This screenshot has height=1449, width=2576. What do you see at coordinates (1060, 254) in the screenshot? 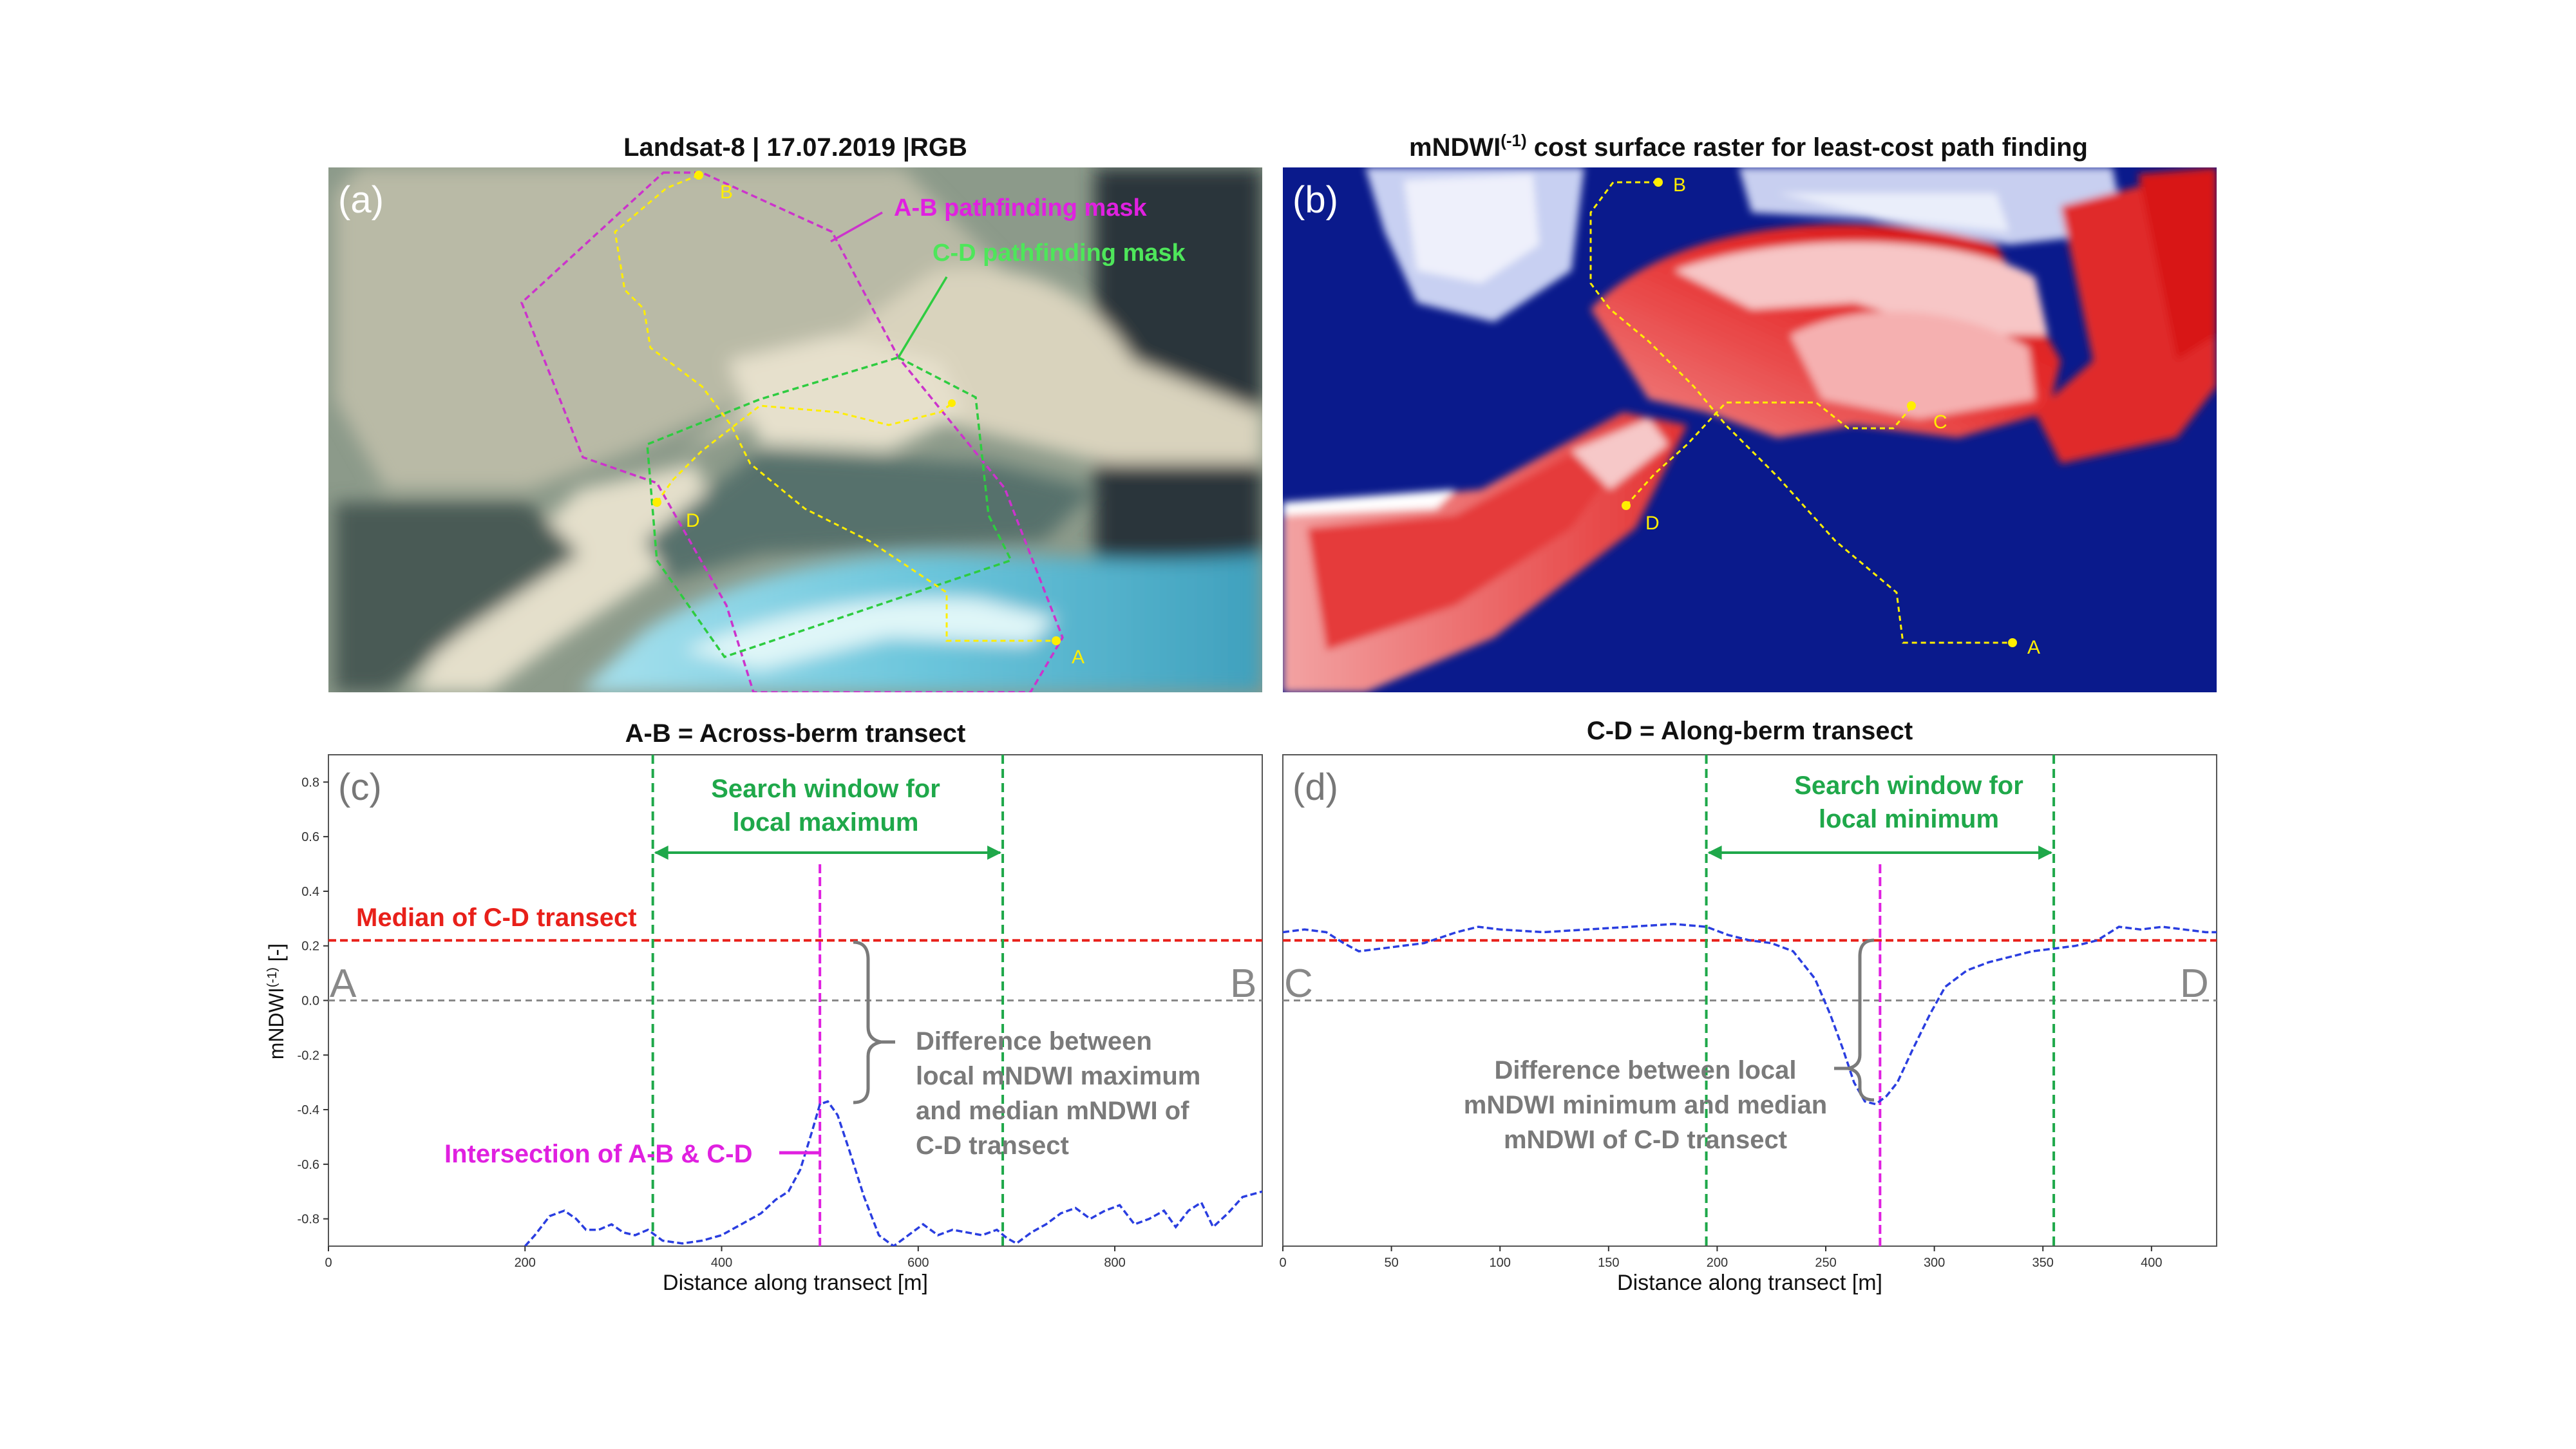
I see `mask-cd-label: C-D pathfinding mask` at bounding box center [1060, 254].